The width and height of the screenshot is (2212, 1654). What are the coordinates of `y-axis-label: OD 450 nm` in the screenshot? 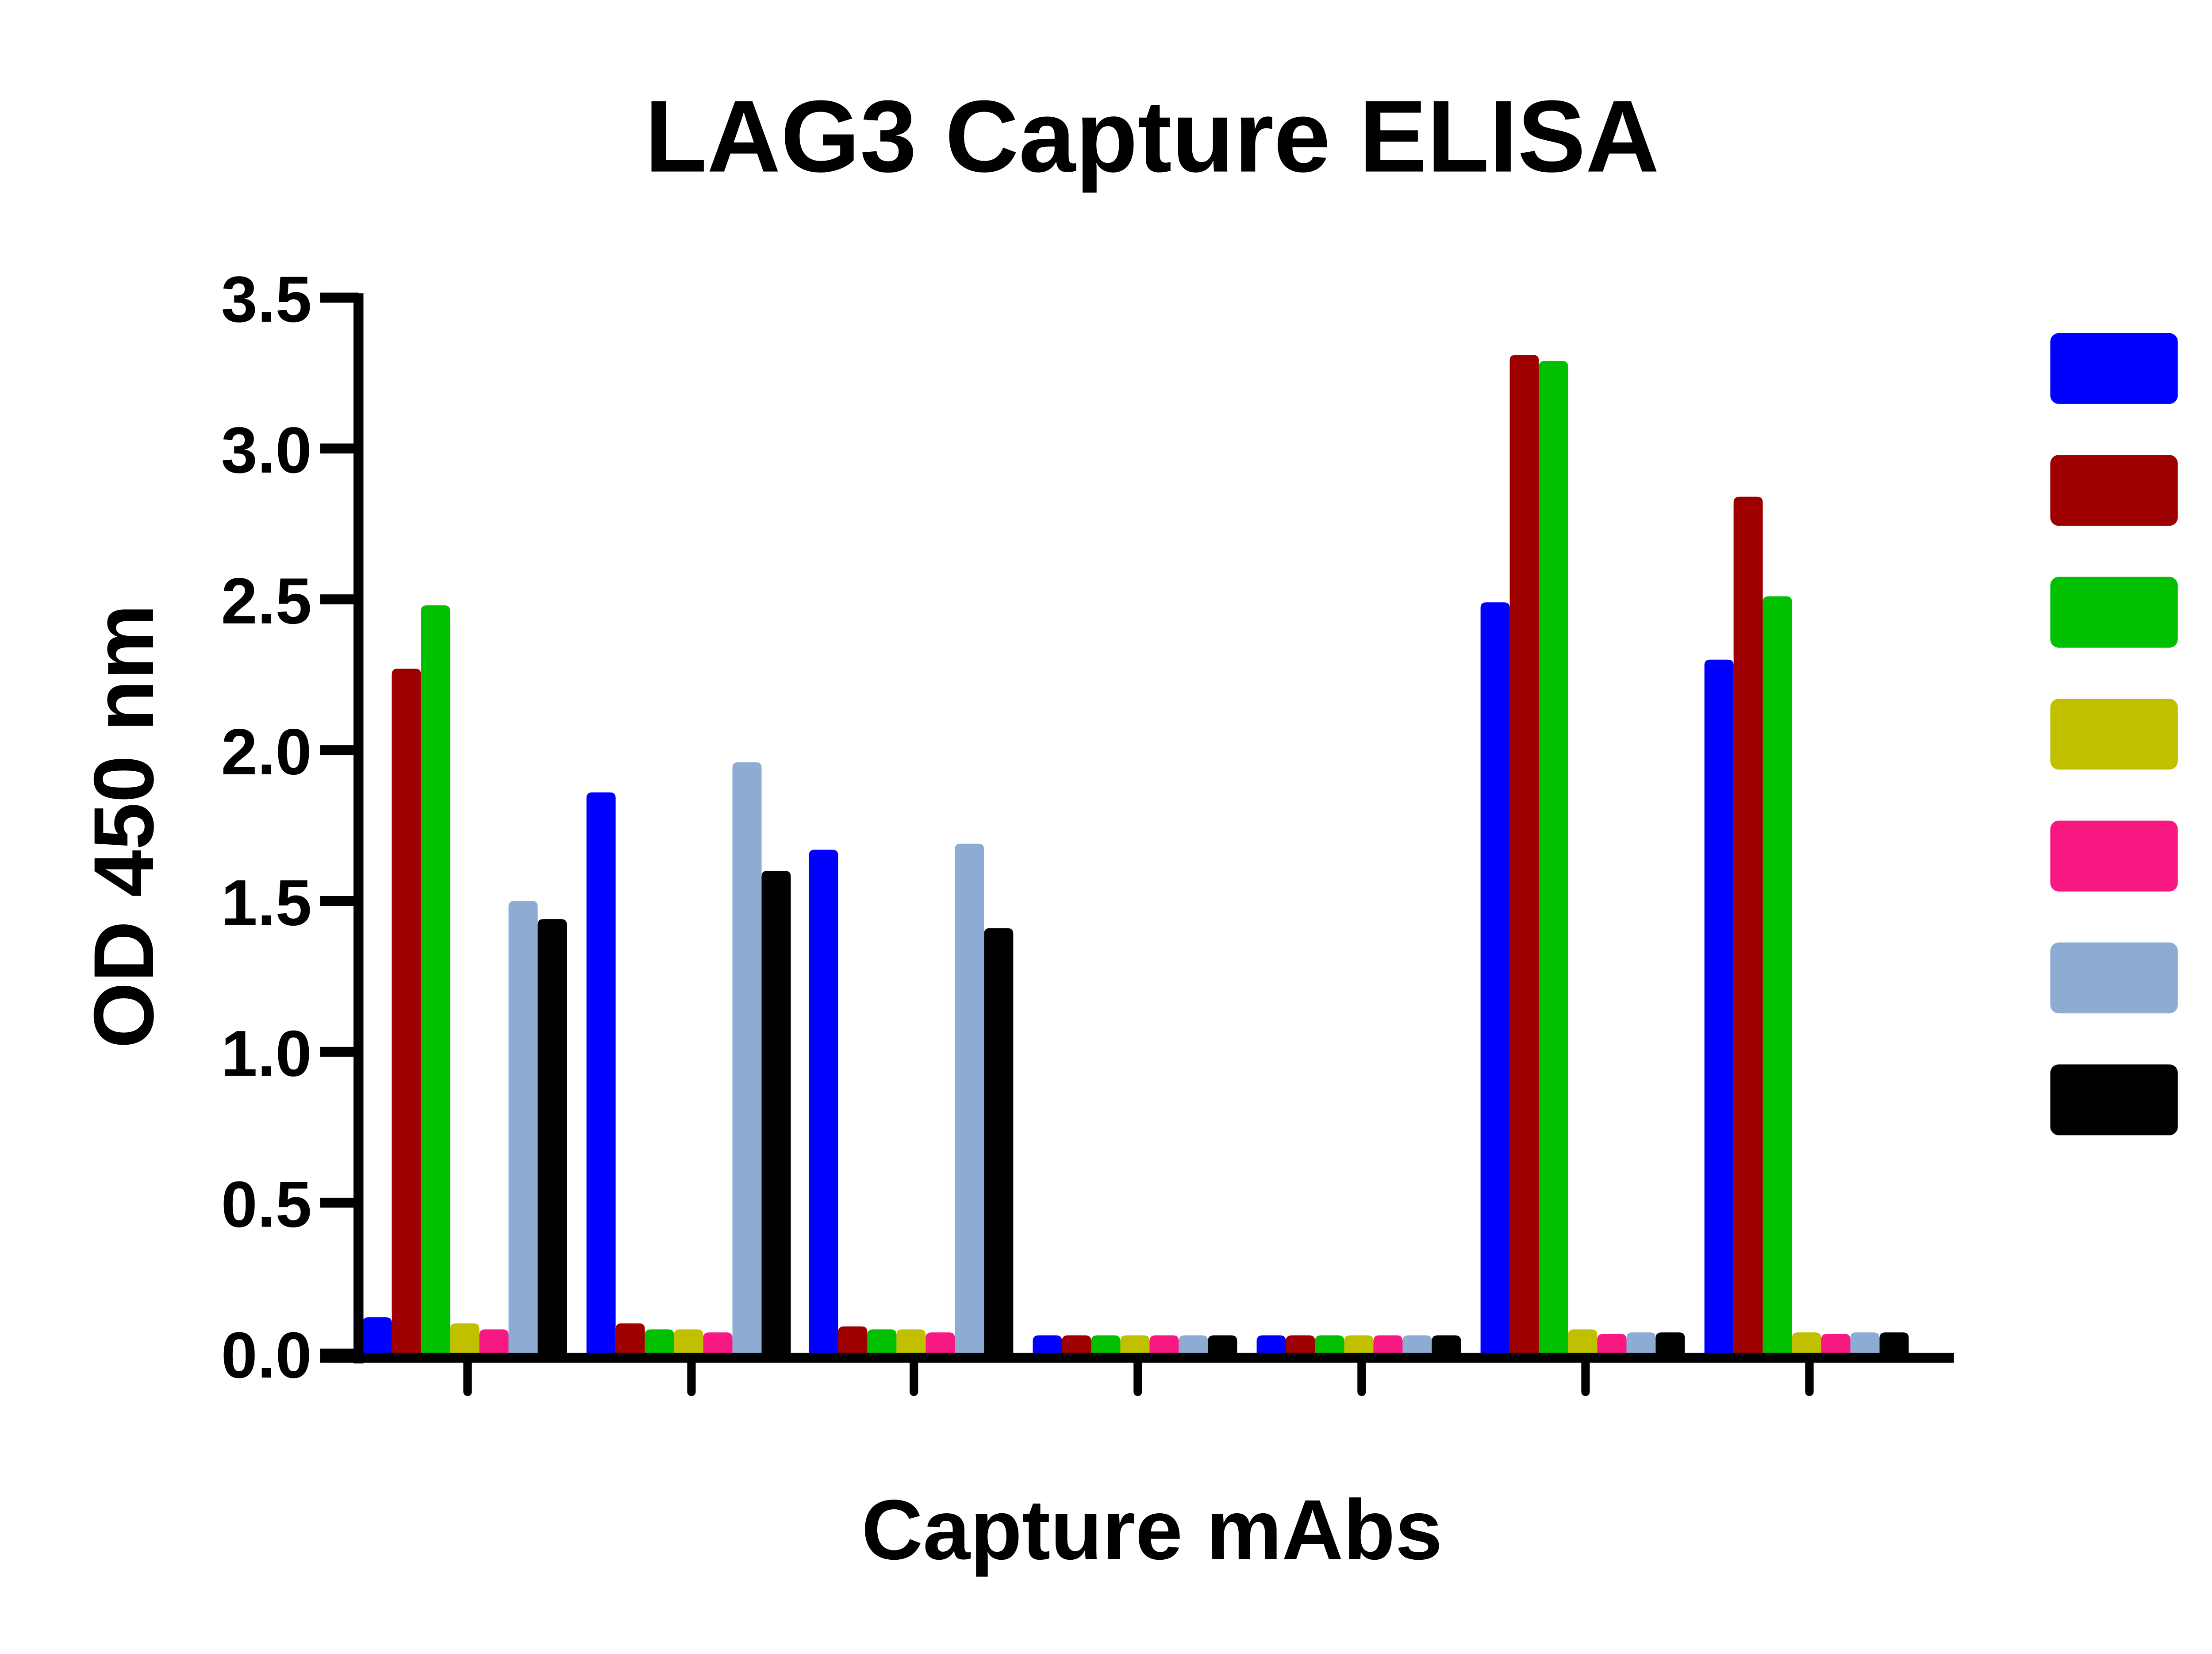 It's located at (123, 826).